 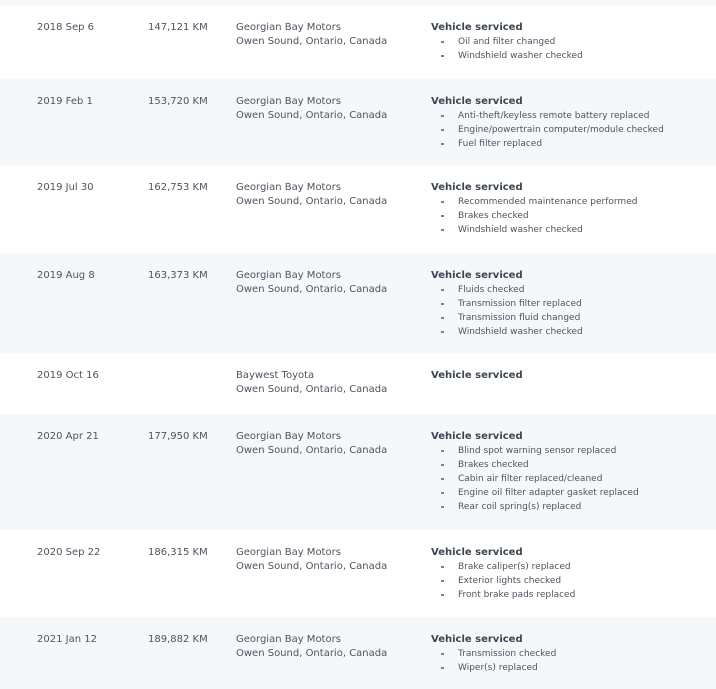 I want to click on service-item: Oil and filter changed, so click(x=507, y=42).